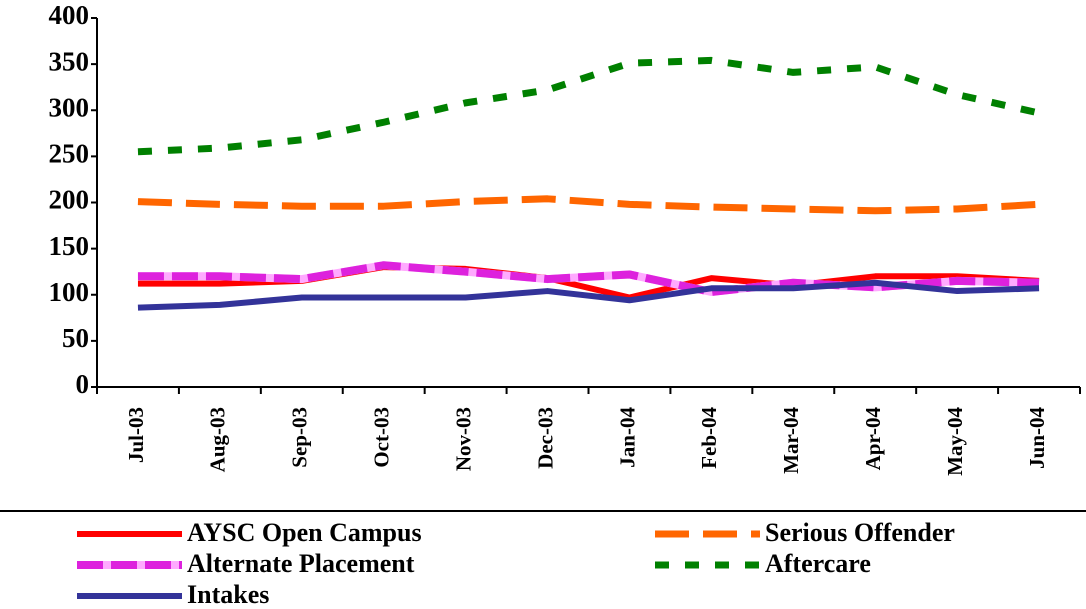  Describe the element at coordinates (69, 107) in the screenshot. I see `y-tick-label: 300` at that location.